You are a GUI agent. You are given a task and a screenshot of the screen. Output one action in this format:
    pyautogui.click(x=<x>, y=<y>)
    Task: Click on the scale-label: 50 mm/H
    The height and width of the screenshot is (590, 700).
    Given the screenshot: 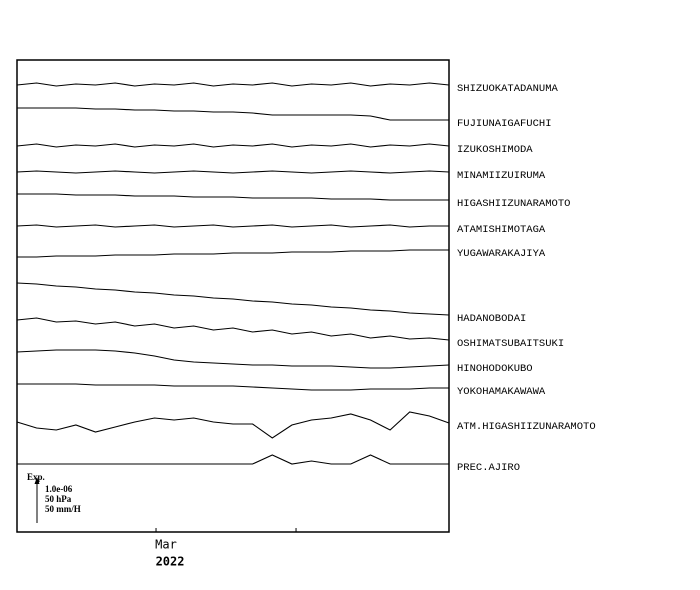 What is the action you would take?
    pyautogui.click(x=63, y=509)
    